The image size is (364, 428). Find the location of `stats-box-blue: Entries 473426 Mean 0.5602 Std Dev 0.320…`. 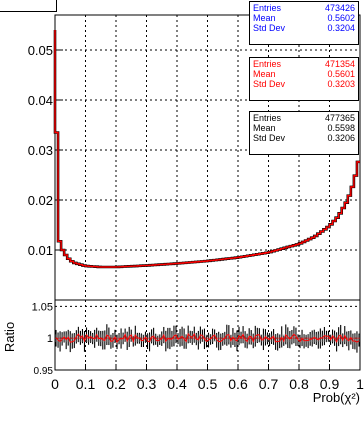

stats-box-blue: Entries 473426 Mean 0.5602 Std Dev 0.320… is located at coordinates (304, 23).